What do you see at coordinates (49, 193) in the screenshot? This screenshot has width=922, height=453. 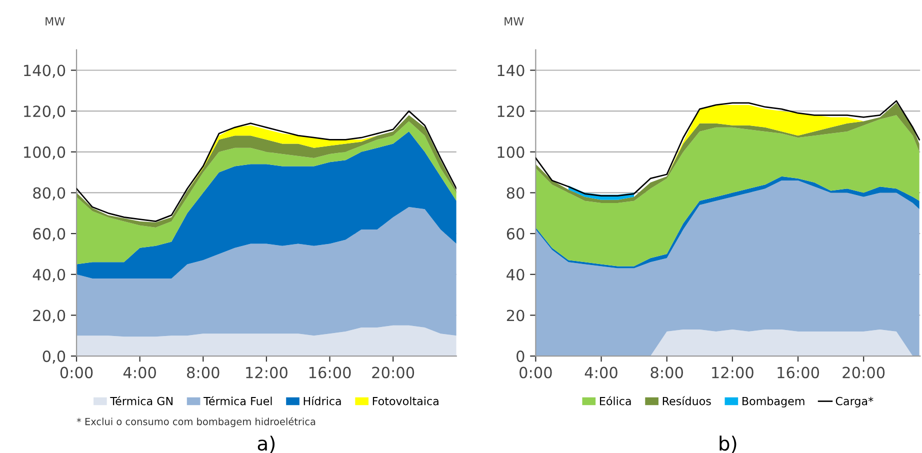 I see `y-tick-label: 80,0` at bounding box center [49, 193].